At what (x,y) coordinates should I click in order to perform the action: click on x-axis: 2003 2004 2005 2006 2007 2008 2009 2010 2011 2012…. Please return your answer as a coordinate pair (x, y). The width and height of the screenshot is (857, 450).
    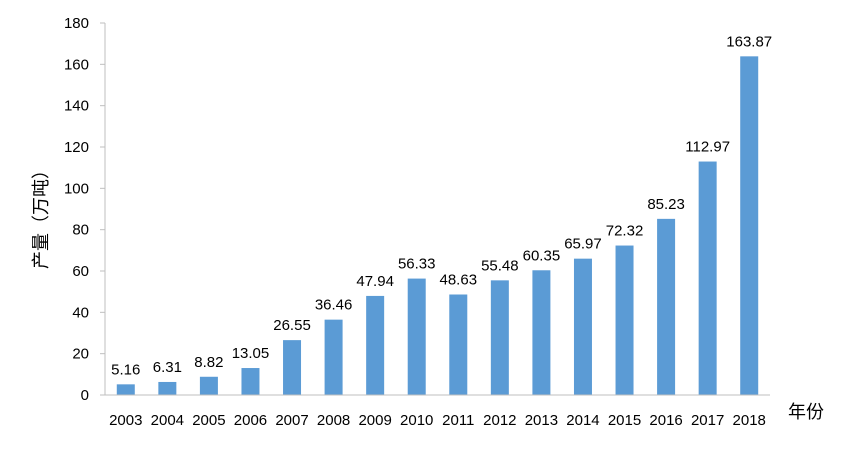
    Looking at the image, I should click on (437, 411).